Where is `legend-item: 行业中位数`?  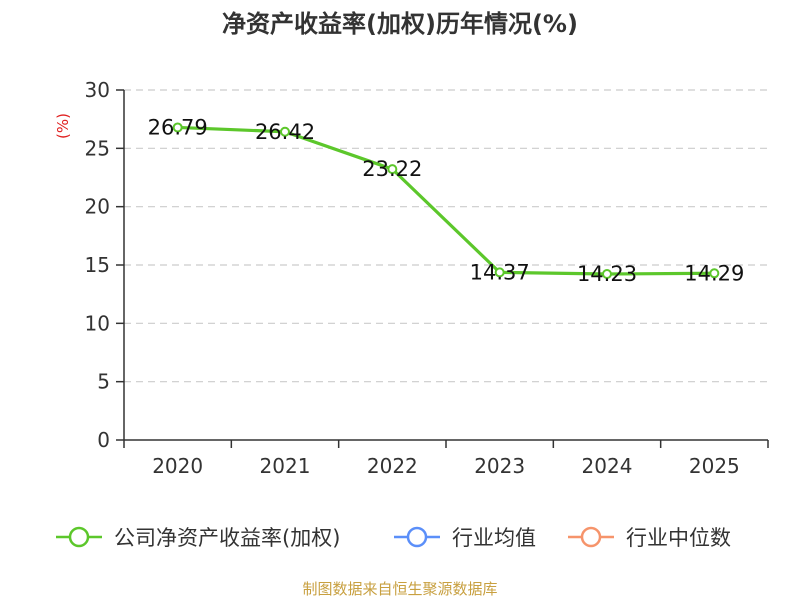
legend-item: 行业中位数 is located at coordinates (649, 538).